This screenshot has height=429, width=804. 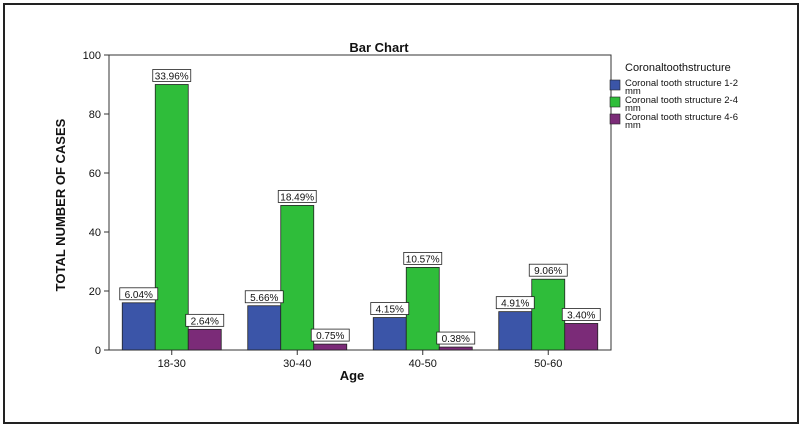 I want to click on data-label: 2.64%, so click(x=205, y=321).